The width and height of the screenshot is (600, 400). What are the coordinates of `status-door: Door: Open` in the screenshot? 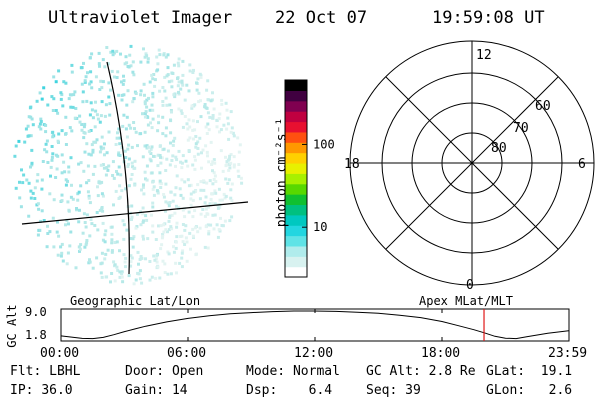 It's located at (164, 371).